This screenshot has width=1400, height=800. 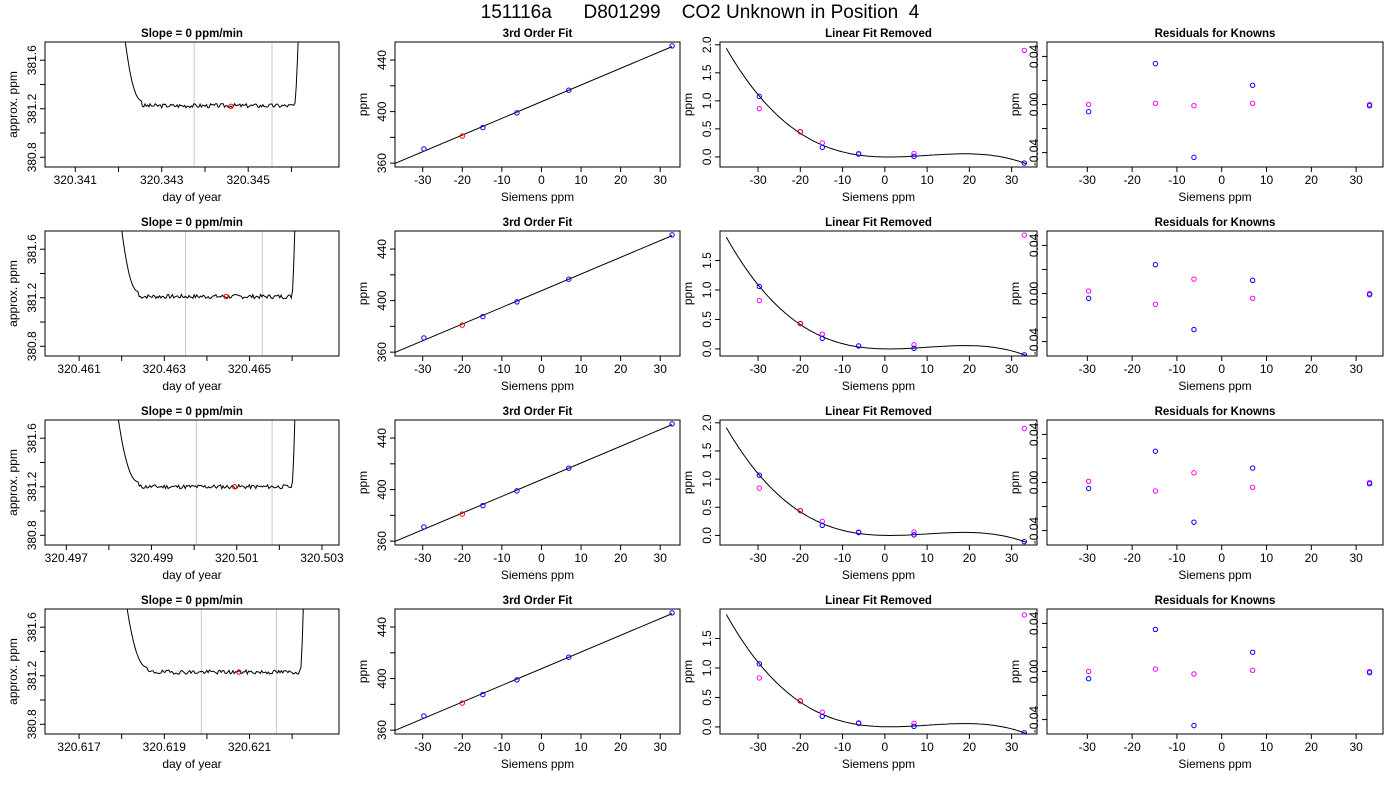 I want to click on x-tick-label: 320.461, so click(x=79, y=369).